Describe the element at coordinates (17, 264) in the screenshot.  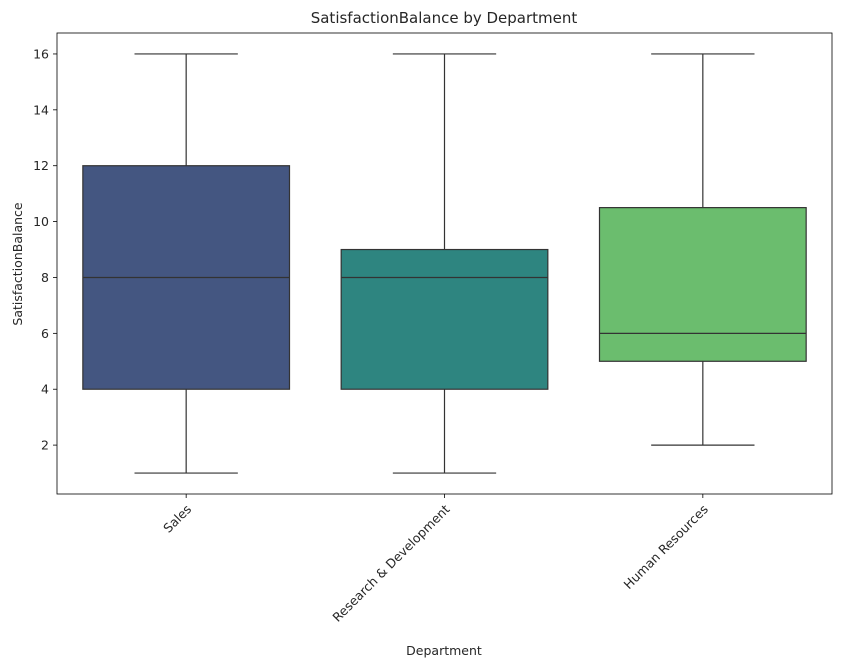
I see `y-axis-label: SatisfactionBalance` at that location.